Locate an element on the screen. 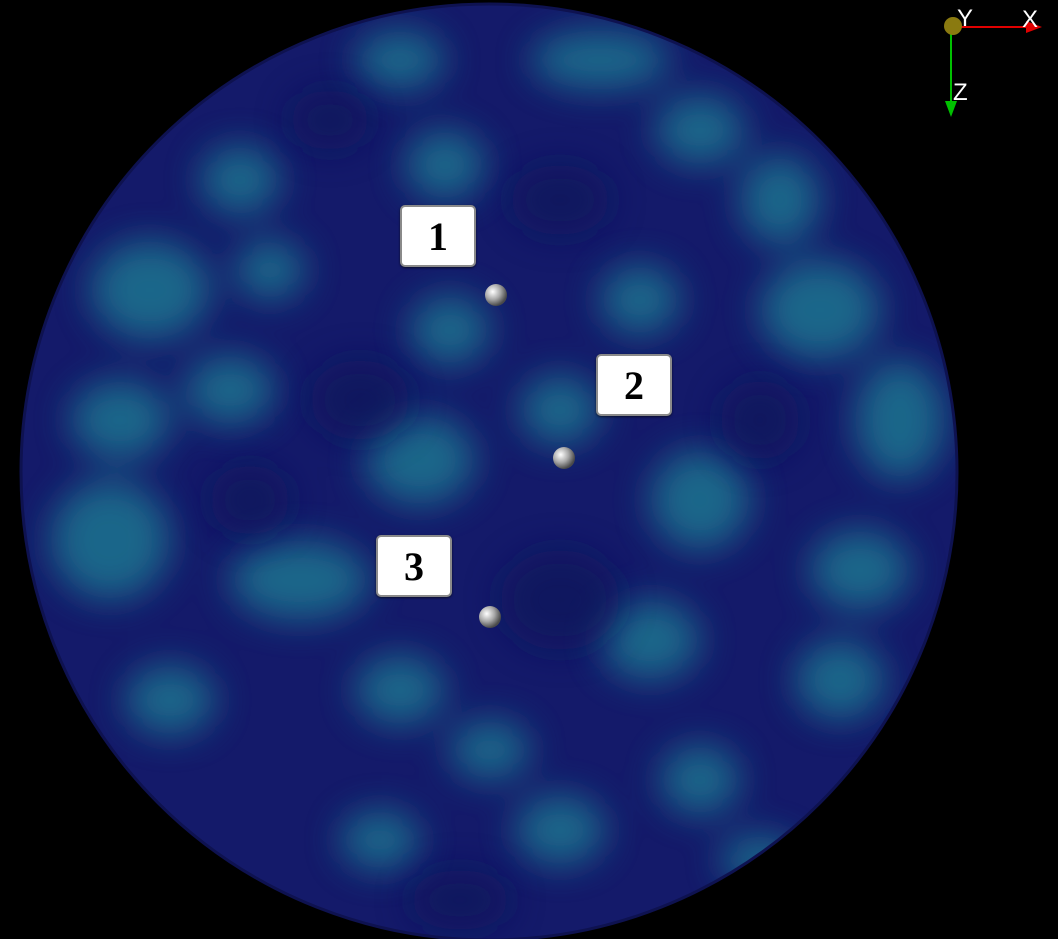 Image resolution: width=1058 pixels, height=939 pixels. x-axis-label: X is located at coordinates (1030, 19).